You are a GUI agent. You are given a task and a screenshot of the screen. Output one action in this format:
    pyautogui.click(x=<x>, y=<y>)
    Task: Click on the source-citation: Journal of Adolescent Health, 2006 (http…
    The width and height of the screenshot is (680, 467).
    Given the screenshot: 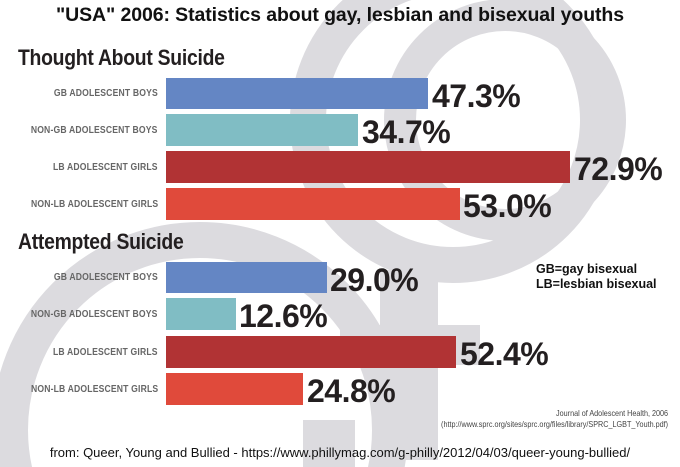 What is the action you would take?
    pyautogui.click(x=554, y=419)
    